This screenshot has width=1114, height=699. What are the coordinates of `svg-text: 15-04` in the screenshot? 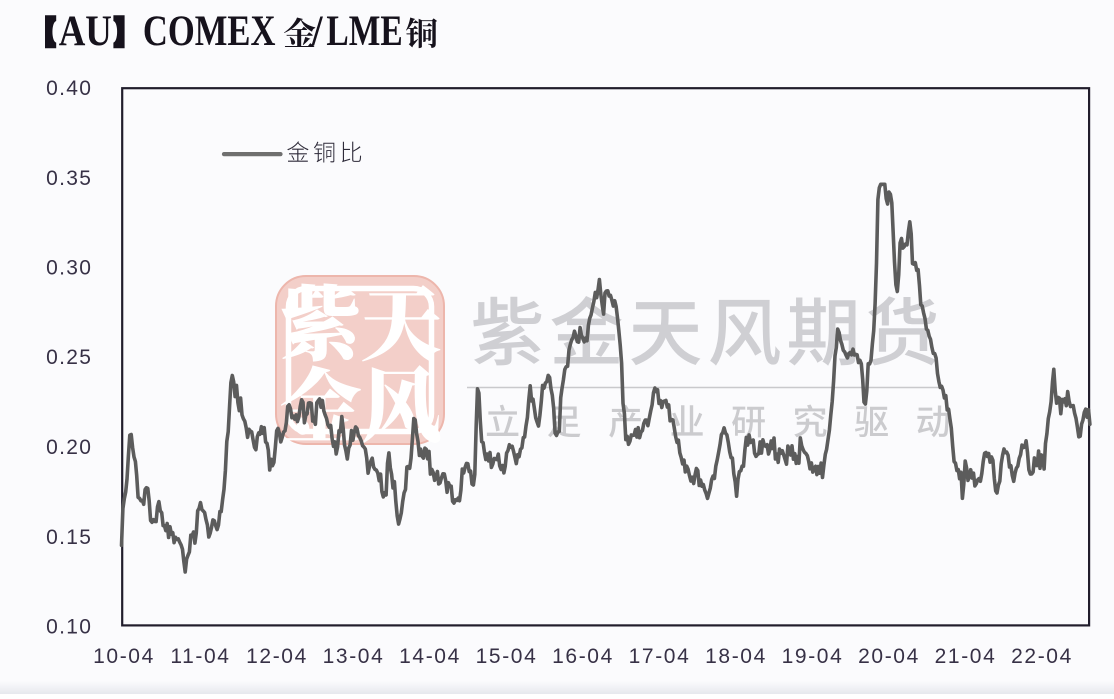 It's located at (507, 656).